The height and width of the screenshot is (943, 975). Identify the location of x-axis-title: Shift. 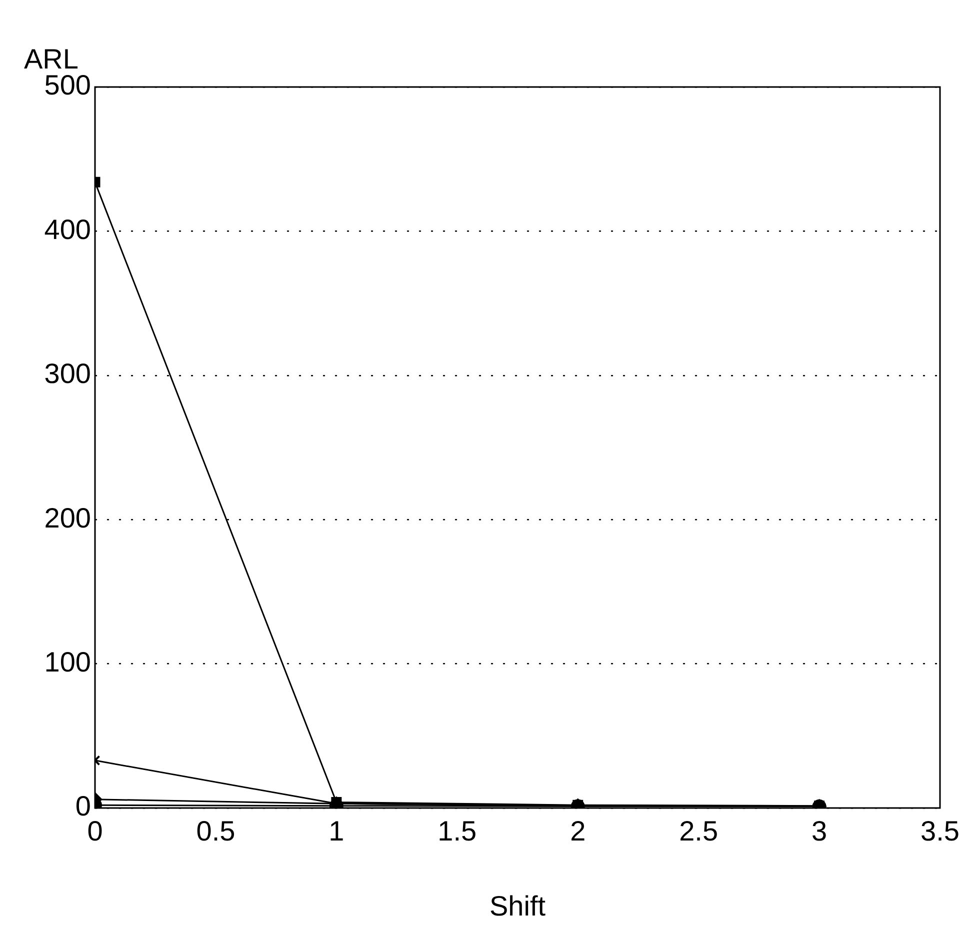
(517, 906).